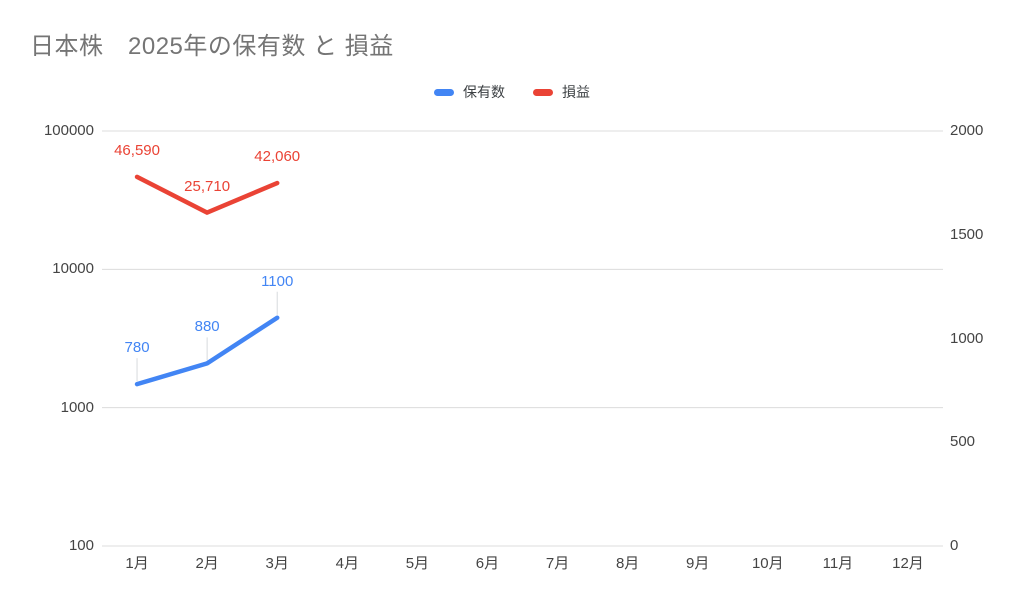 This screenshot has width=1024, height=606. I want to click on series-line-保有数, so click(207, 351).